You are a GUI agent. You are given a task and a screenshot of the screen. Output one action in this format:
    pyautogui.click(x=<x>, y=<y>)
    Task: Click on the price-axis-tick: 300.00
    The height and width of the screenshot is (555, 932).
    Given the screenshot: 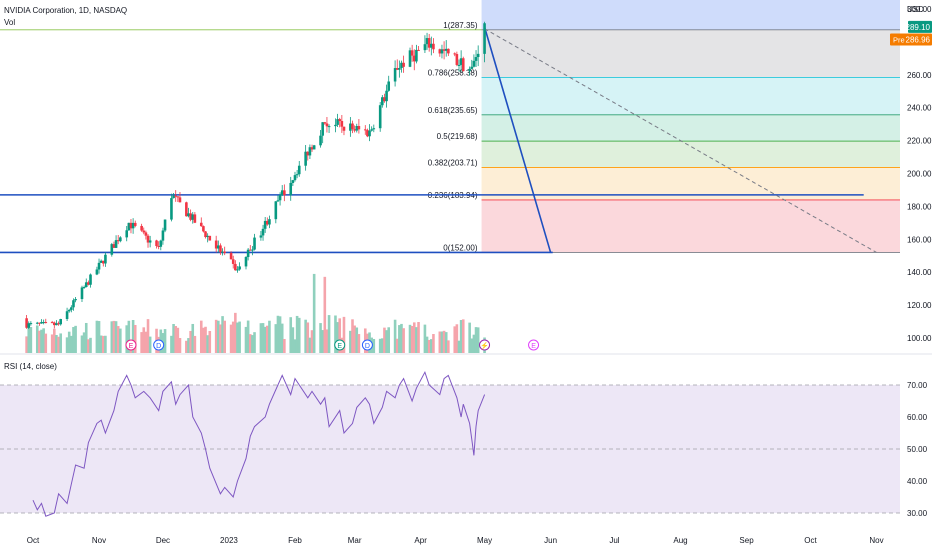 What is the action you would take?
    pyautogui.click(x=919, y=9)
    